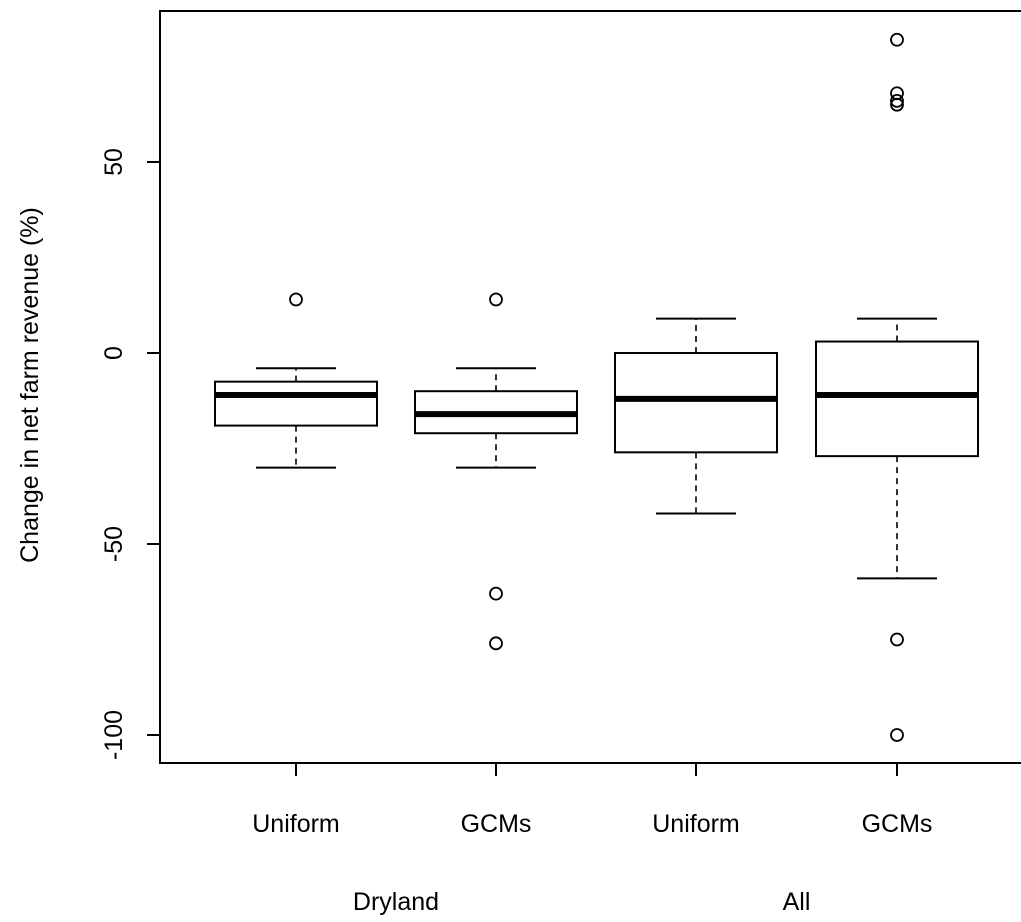 The height and width of the screenshot is (922, 1021). What do you see at coordinates (114, 162) in the screenshot?
I see `y-tick-label: 50` at bounding box center [114, 162].